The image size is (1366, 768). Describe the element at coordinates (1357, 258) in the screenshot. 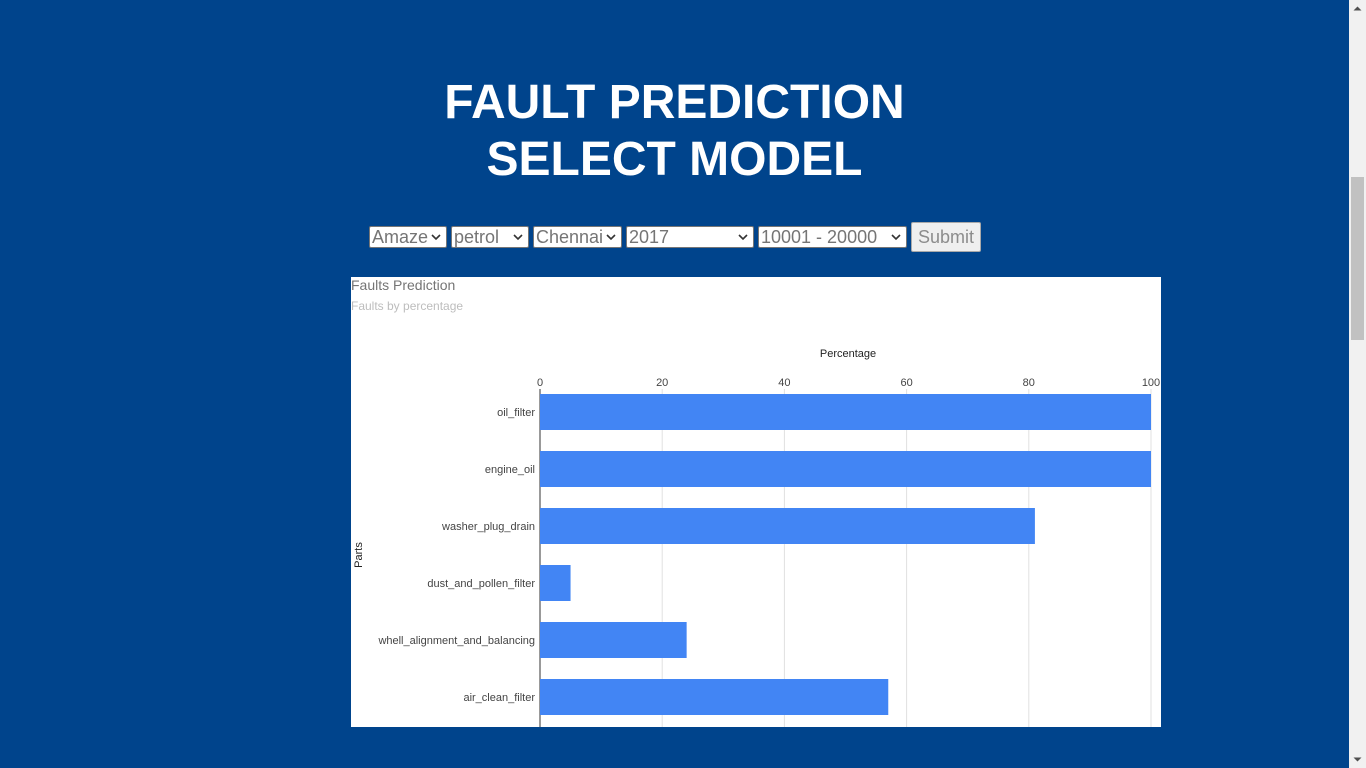

I see `scrollbar-thumb` at that location.